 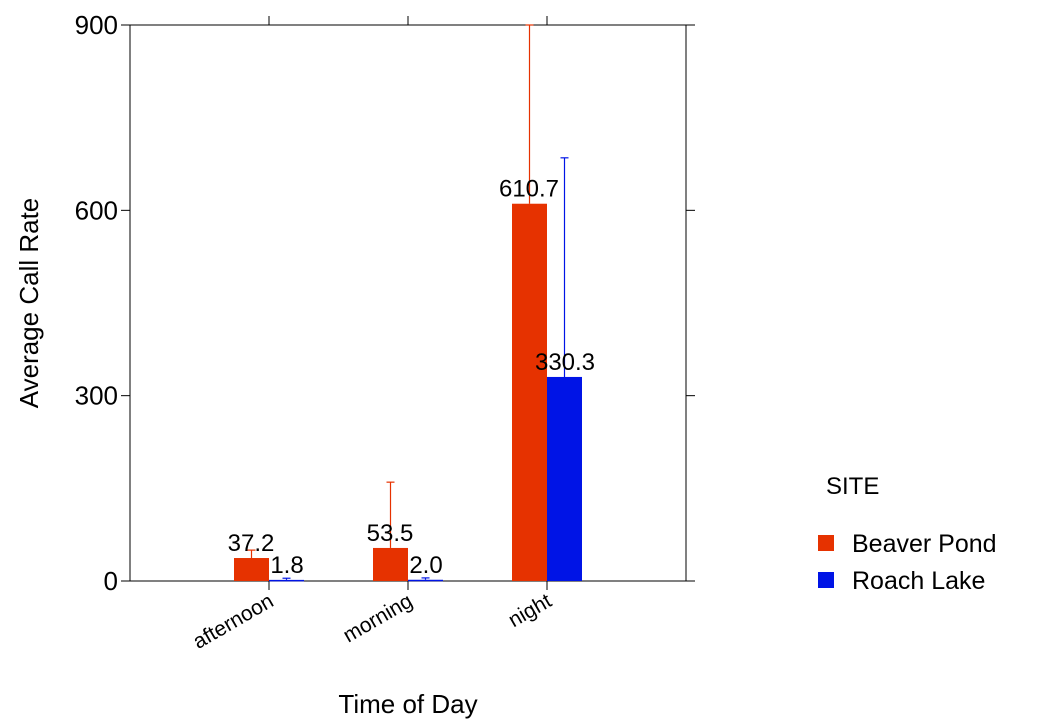 What do you see at coordinates (29, 303) in the screenshot?
I see `y-axis-label: Average Call Rate` at bounding box center [29, 303].